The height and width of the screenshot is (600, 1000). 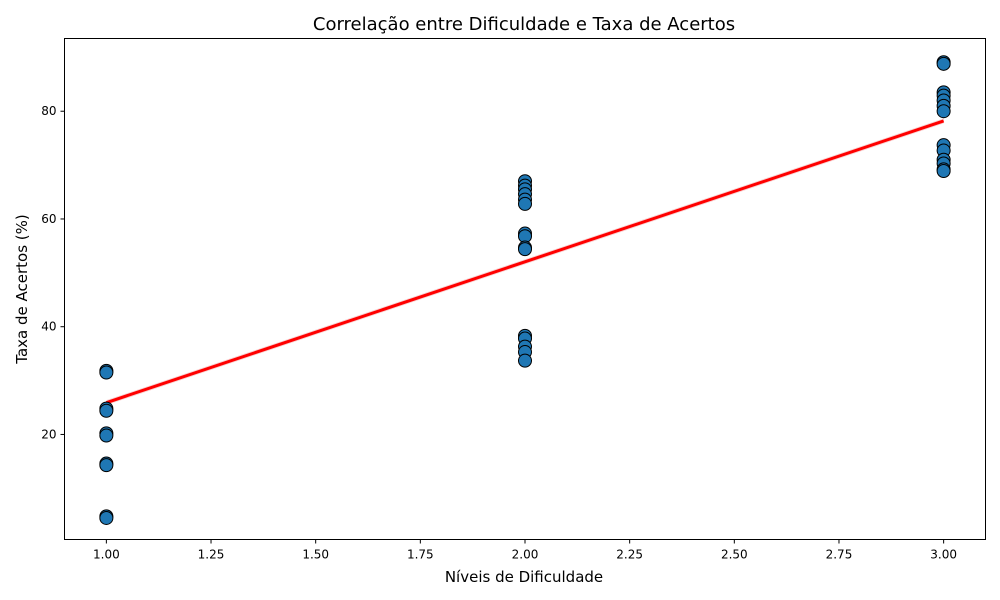 I want to click on y-tick-label-1: 40, so click(x=48, y=327).